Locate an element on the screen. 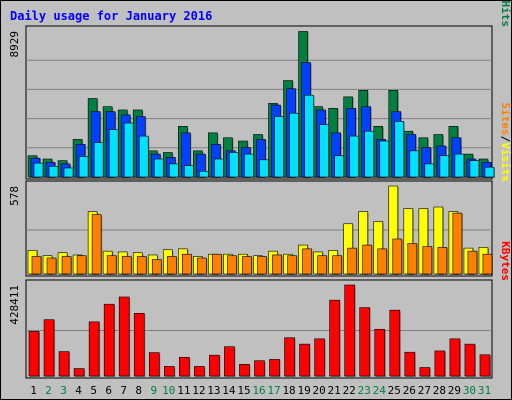 This screenshot has width=512, height=400. x-tick-label-day-16: 16 is located at coordinates (258, 390).